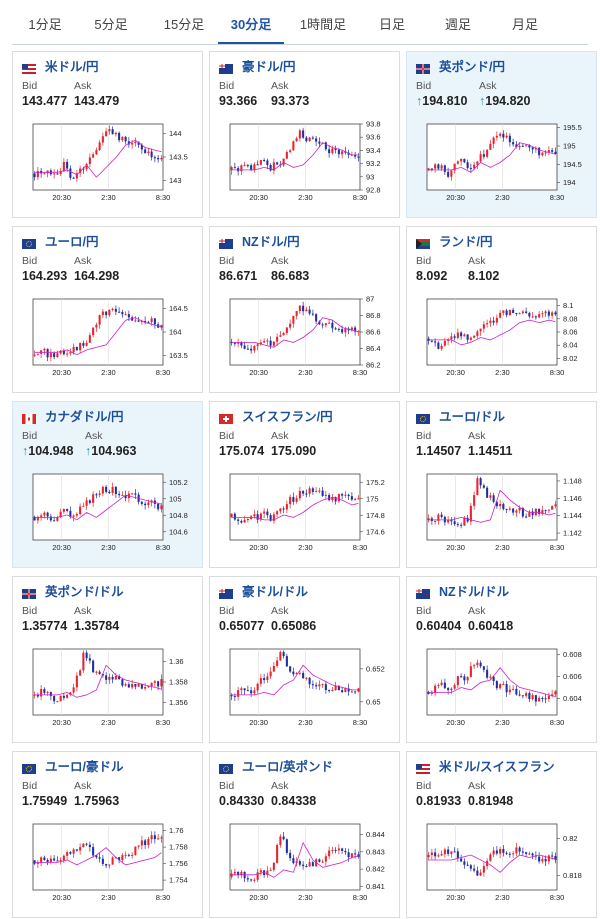  What do you see at coordinates (423, 67) in the screenshot?
I see `gb-flag-icon` at bounding box center [423, 67].